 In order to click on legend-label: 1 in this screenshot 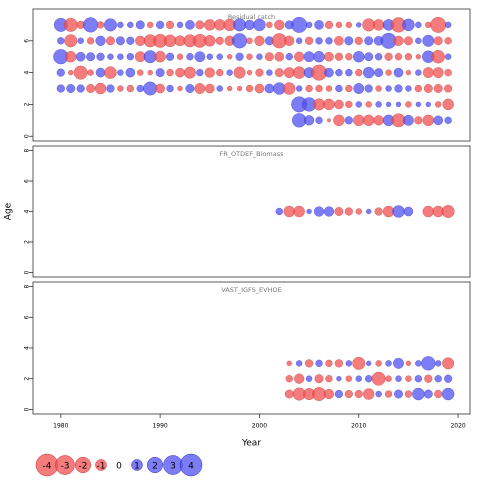, I will do `click(137, 467)`.